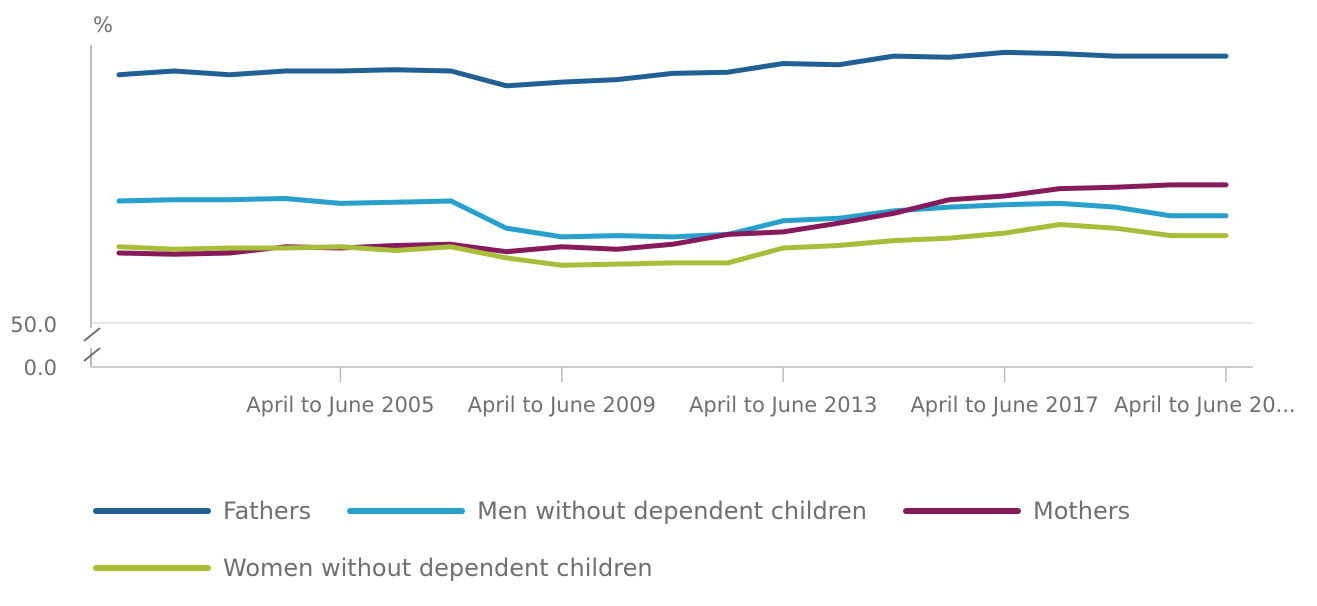 The image size is (1317, 606). Describe the element at coordinates (406, 511) in the screenshot. I see `legend-swatch-men-without-dependent-children` at that location.